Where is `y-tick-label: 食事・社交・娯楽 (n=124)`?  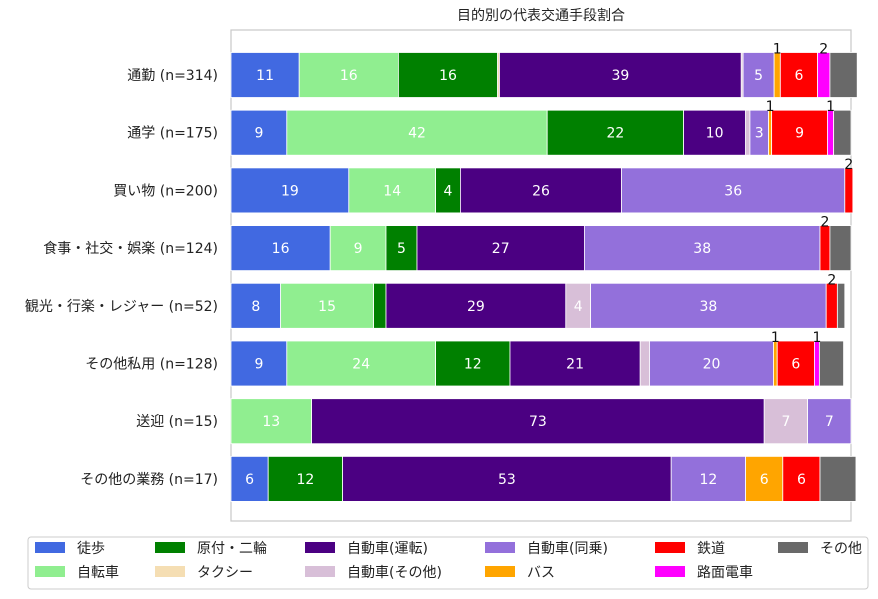
y-tick-label: 食事・社交・娯楽 (n=124) is located at coordinates (130, 248).